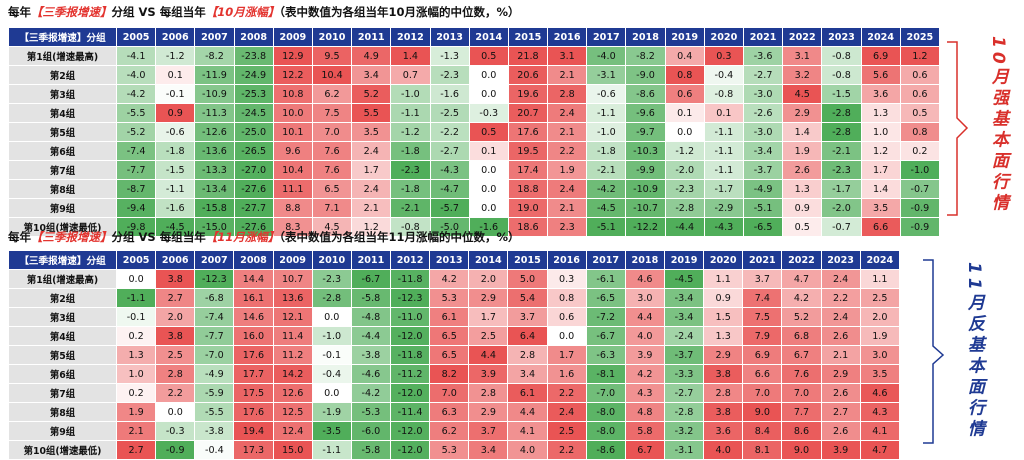 Image resolution: width=1024 pixels, height=460 pixels. What do you see at coordinates (998, 125) in the screenshot?
I see `chart1-side-label: 10月强基本面行情` at bounding box center [998, 125].